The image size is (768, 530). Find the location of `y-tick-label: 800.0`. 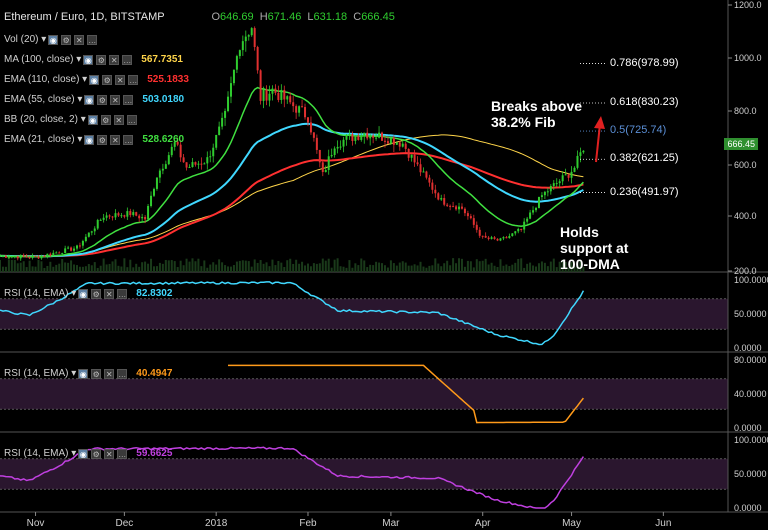

y-tick-label: 800.0 is located at coordinates (745, 111).